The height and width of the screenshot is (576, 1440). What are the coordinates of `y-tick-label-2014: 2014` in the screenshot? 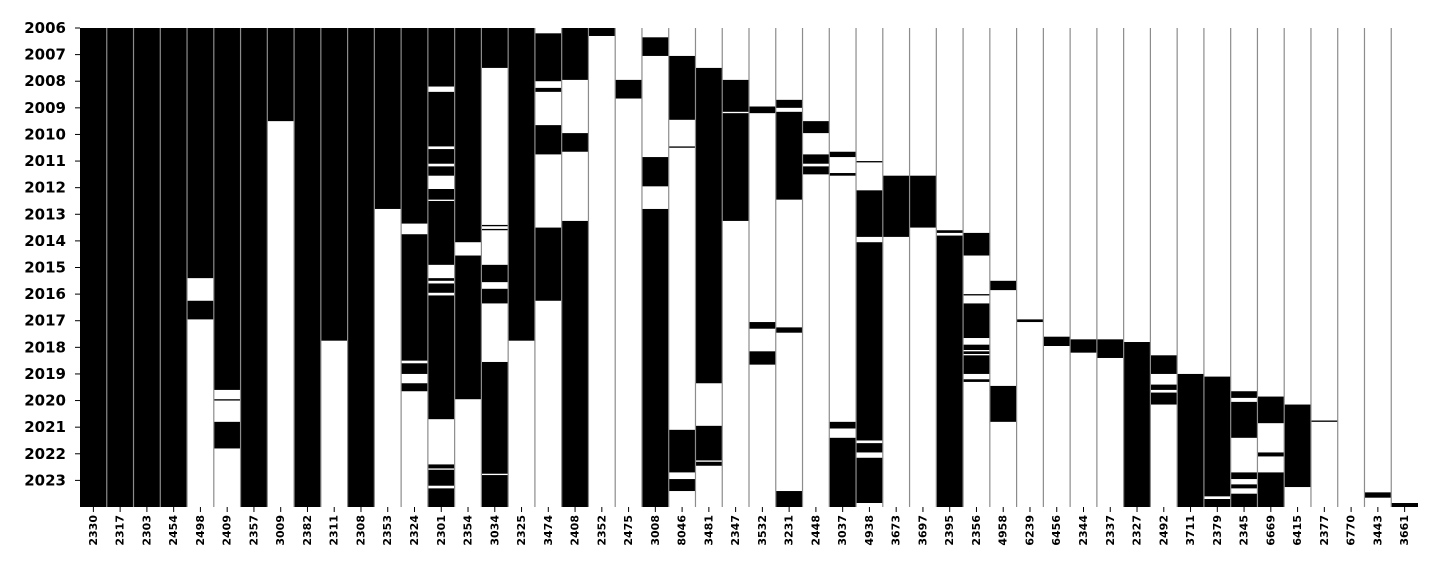 It's located at (45, 241).